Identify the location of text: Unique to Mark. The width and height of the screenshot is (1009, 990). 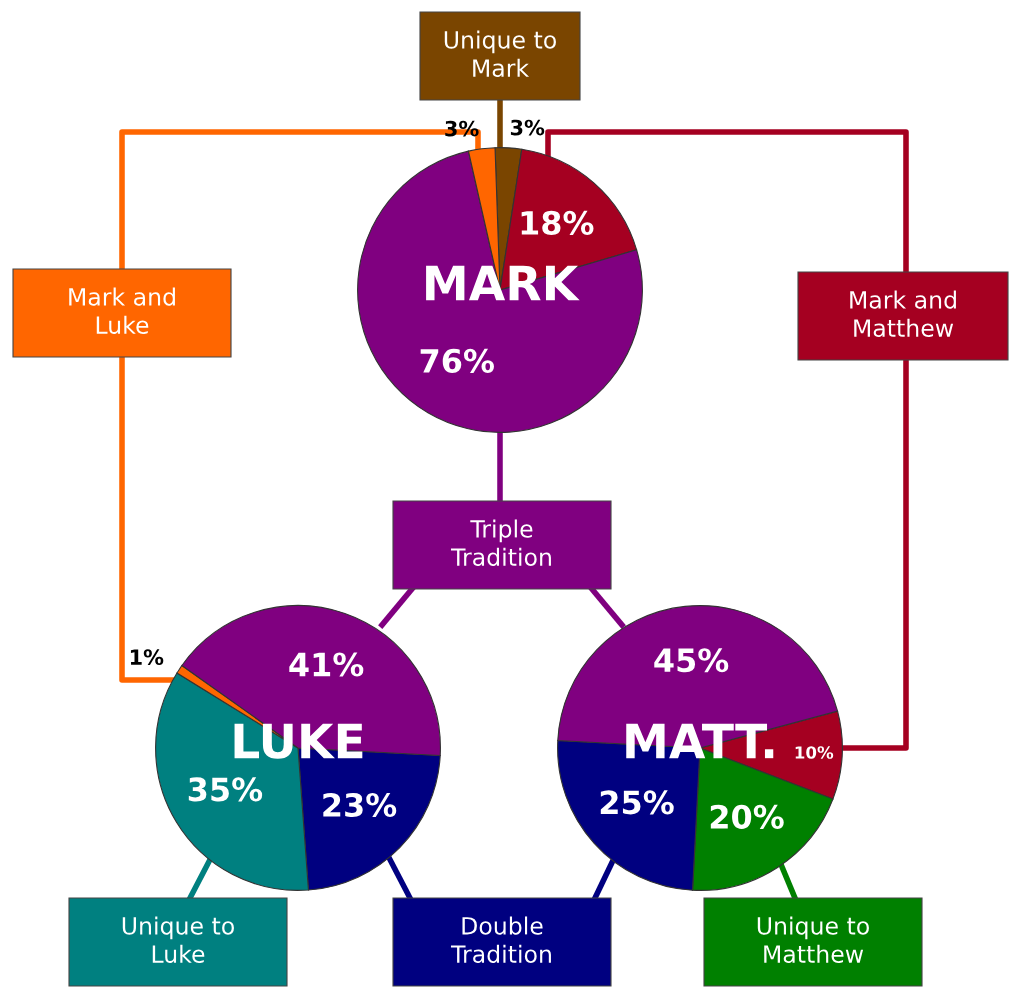
(500, 53).